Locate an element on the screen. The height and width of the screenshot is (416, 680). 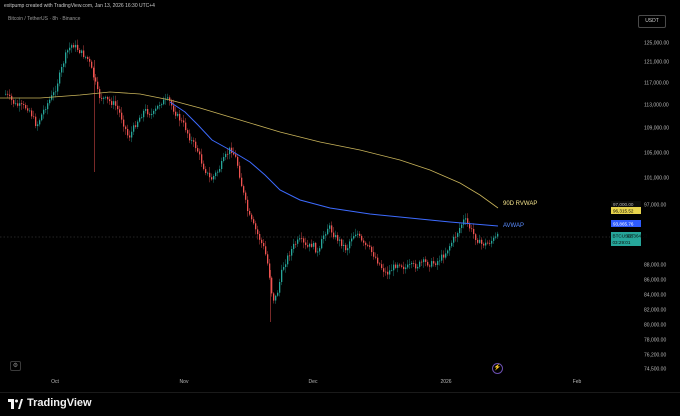
event-marker-icon: ⚡ is located at coordinates (497, 368).